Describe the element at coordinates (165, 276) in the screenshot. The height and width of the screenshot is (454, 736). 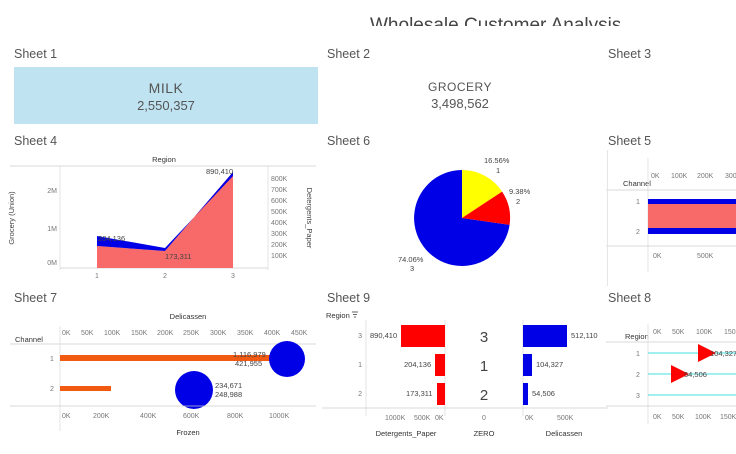
I see `sheet4-x-tick: 2` at that location.